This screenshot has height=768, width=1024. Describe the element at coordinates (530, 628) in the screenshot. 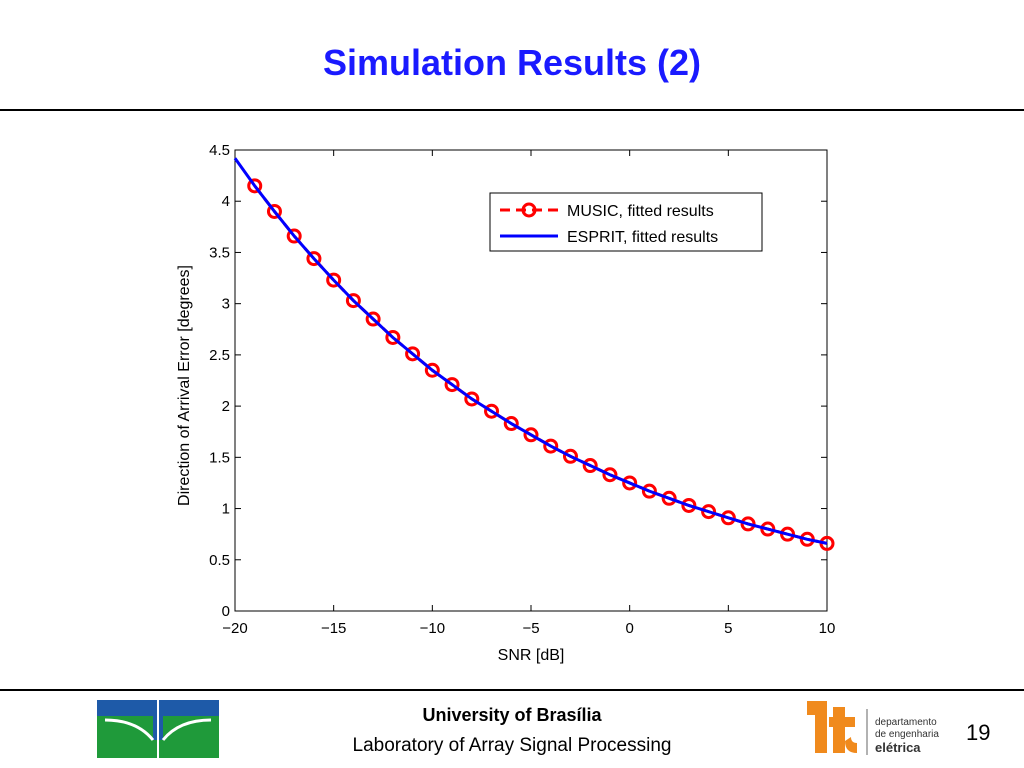

I see `x-tick-label: −5` at that location.